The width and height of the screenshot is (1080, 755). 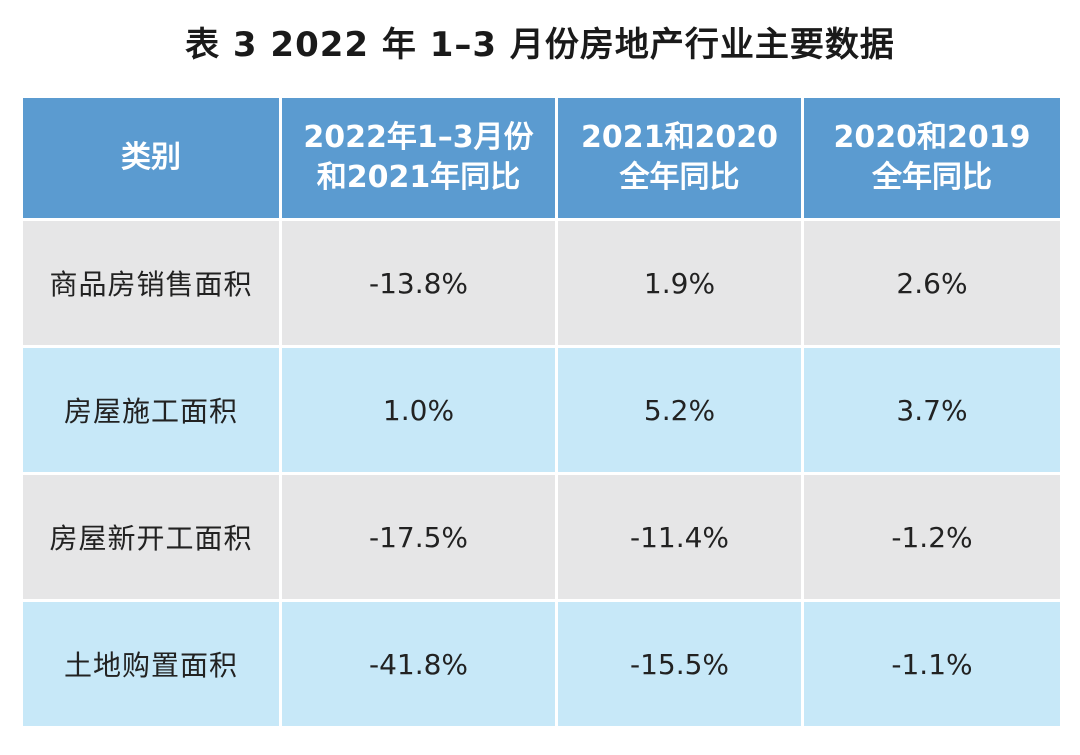 I want to click on table-cell: 5.2%, so click(x=679, y=410).